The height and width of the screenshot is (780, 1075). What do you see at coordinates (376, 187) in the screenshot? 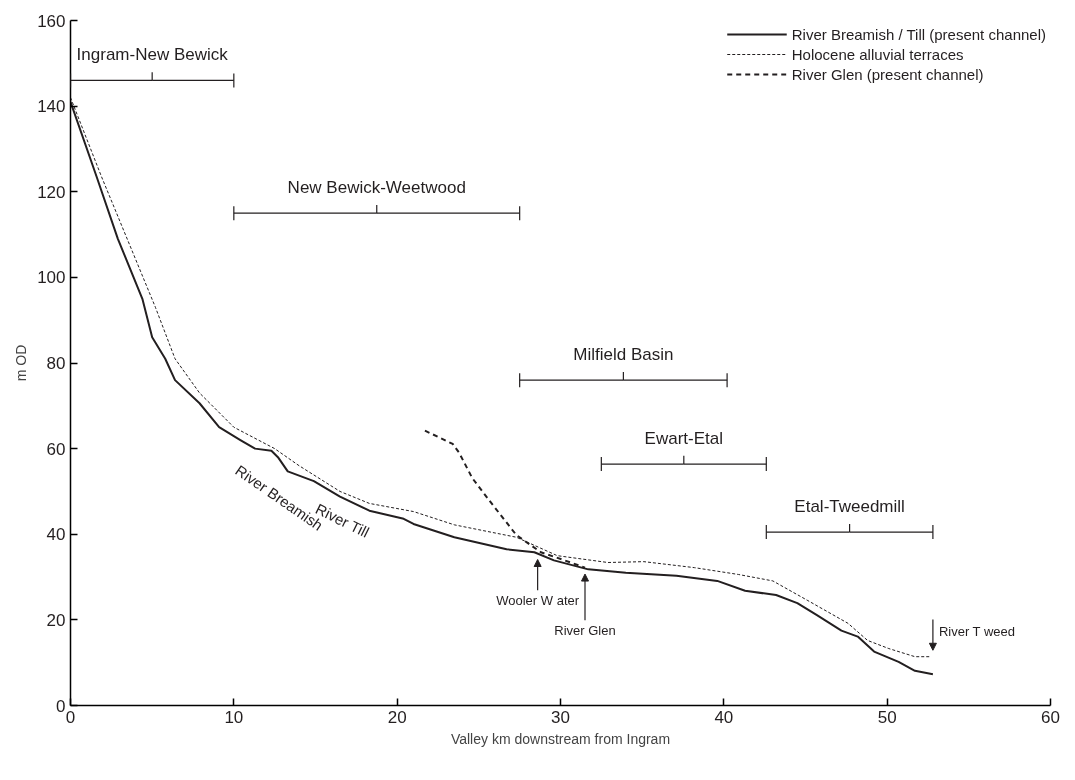
I see `annotation: New Bewick-Weetwood` at bounding box center [376, 187].